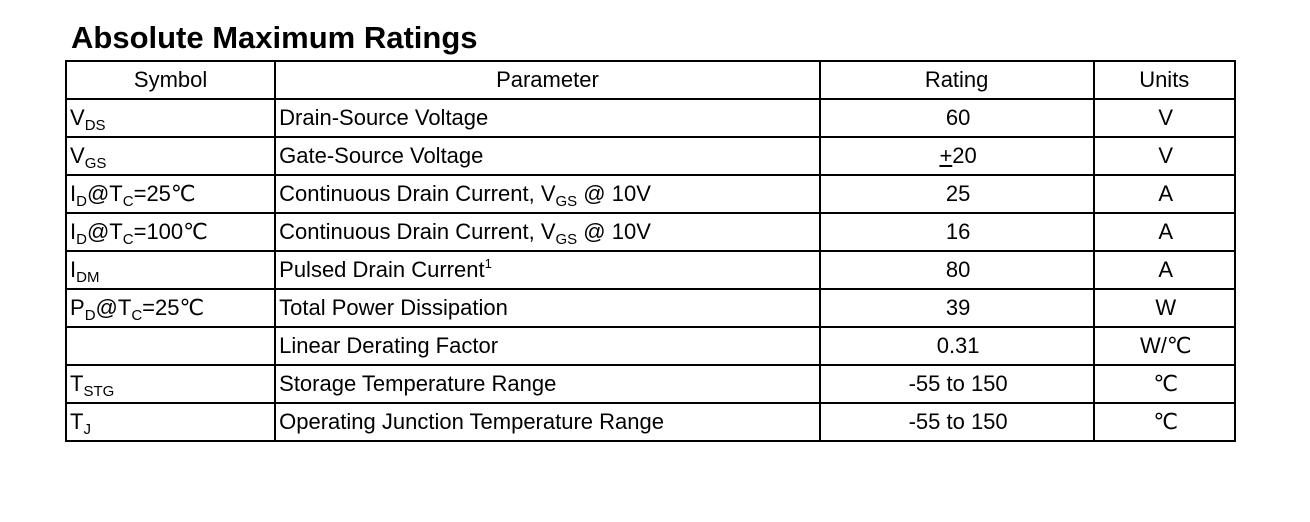 The width and height of the screenshot is (1310, 522). What do you see at coordinates (946, 155) in the screenshot?
I see `rating-prefix: +` at bounding box center [946, 155].